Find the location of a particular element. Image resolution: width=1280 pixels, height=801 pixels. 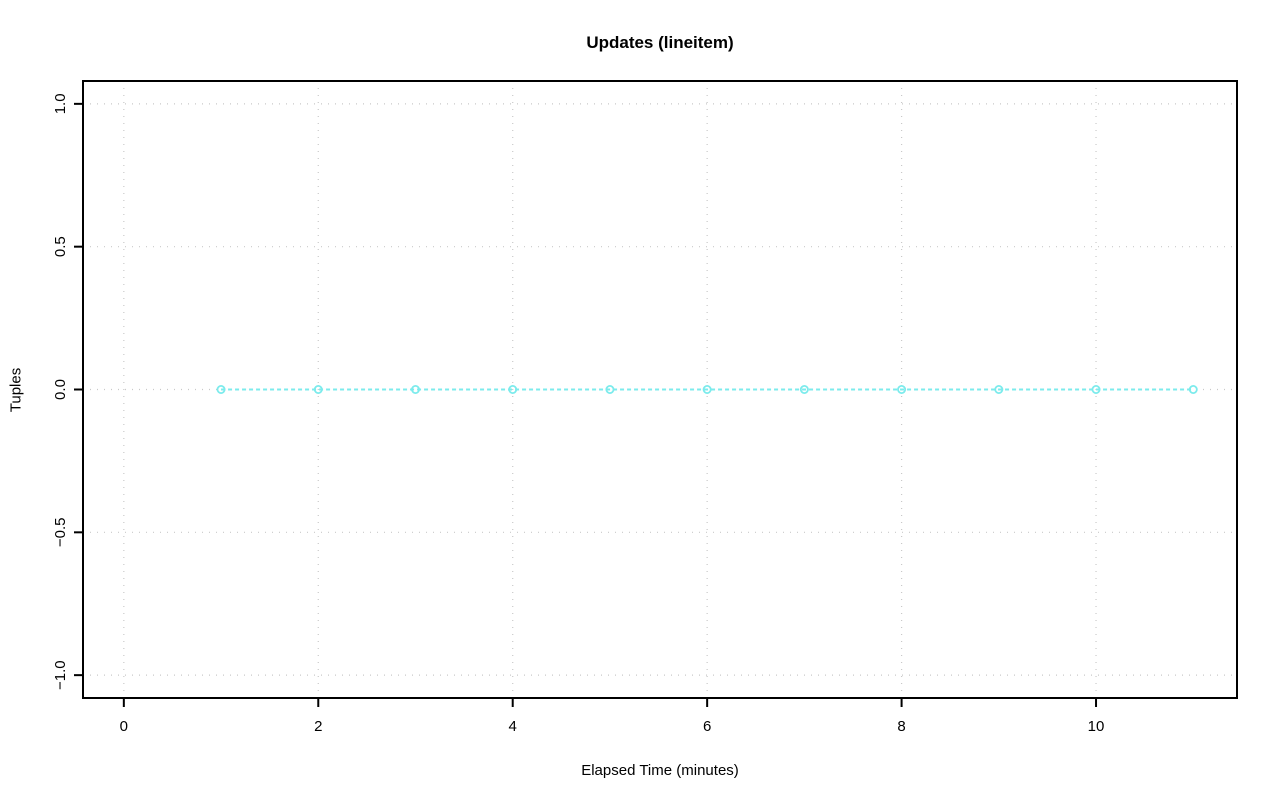

x-tick-label: 6 is located at coordinates (707, 726).